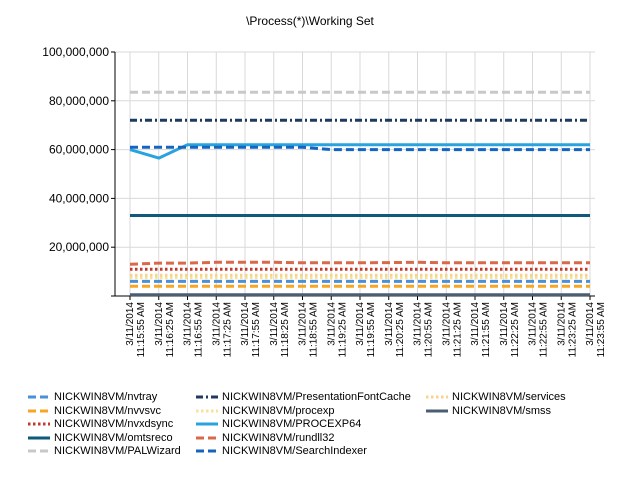  I want to click on x-tick-label: 3/11/201411:22:25 AM, so click(510, 330).